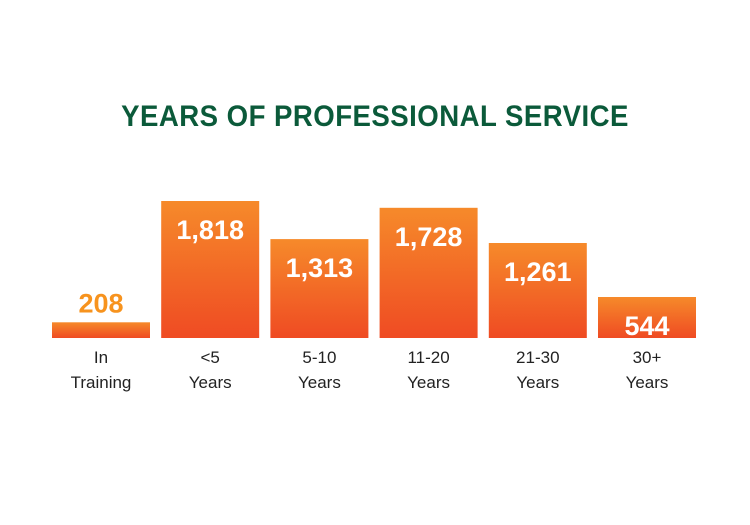  I want to click on category-label-0-line-0: In, so click(101, 357).